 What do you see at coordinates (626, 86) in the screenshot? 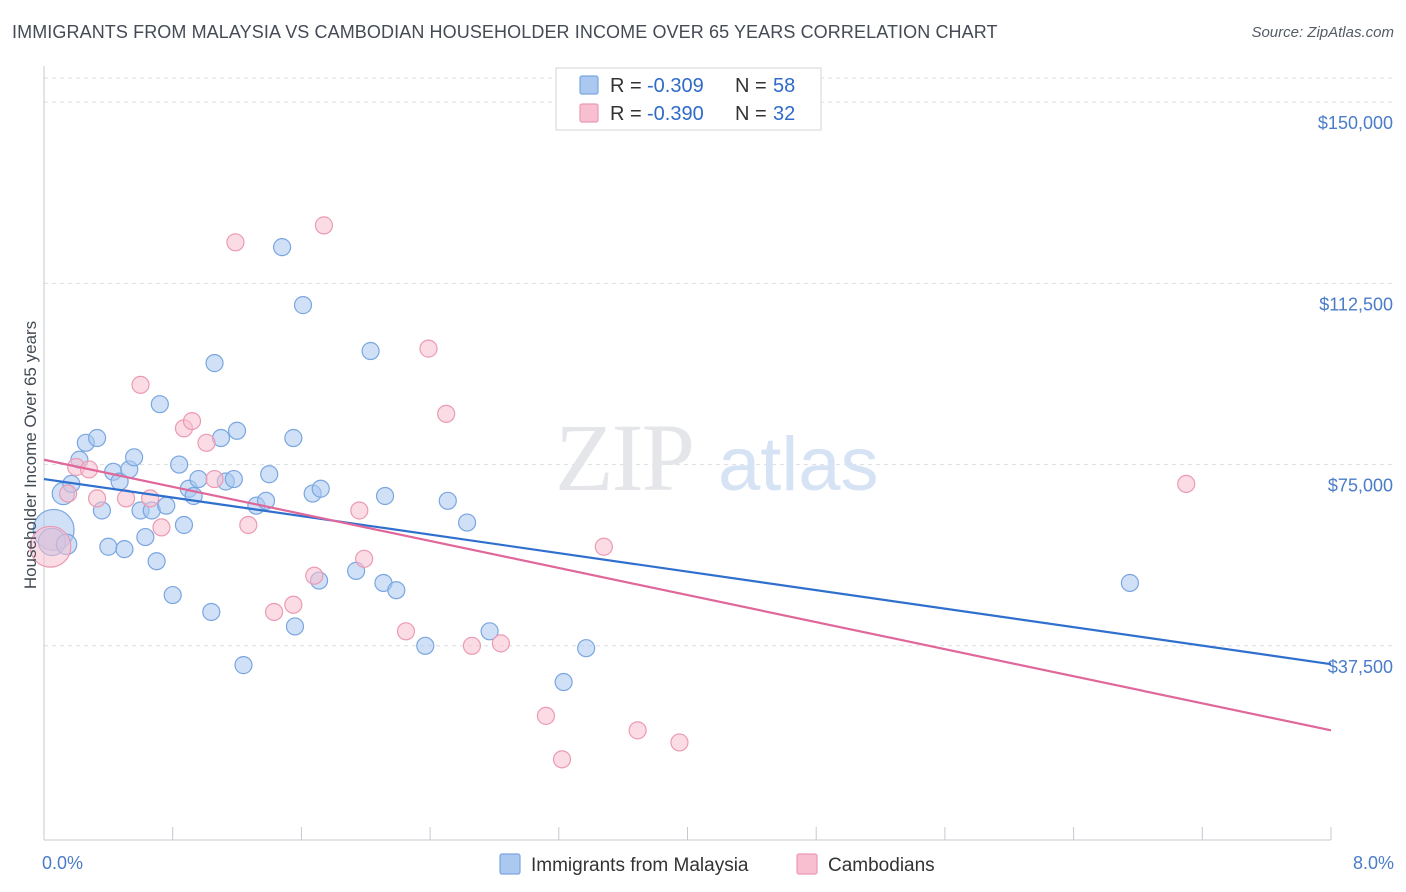
I see `legend-r-label-0: R =` at bounding box center [626, 86].